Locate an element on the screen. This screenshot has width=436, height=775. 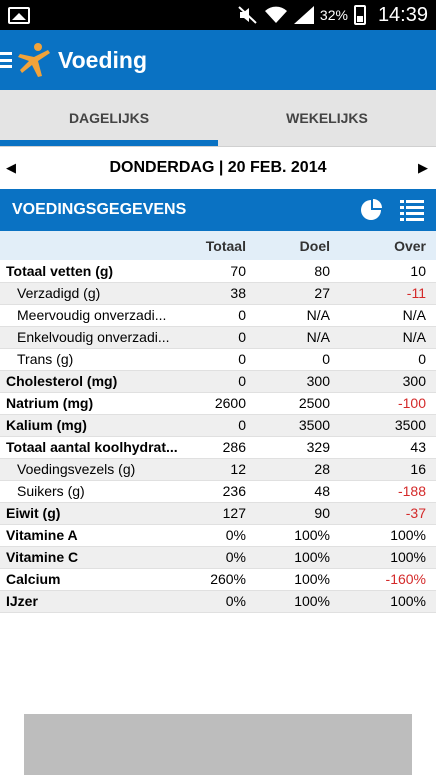
nutrient-name: Suikers (g) is located at coordinates (90, 491).